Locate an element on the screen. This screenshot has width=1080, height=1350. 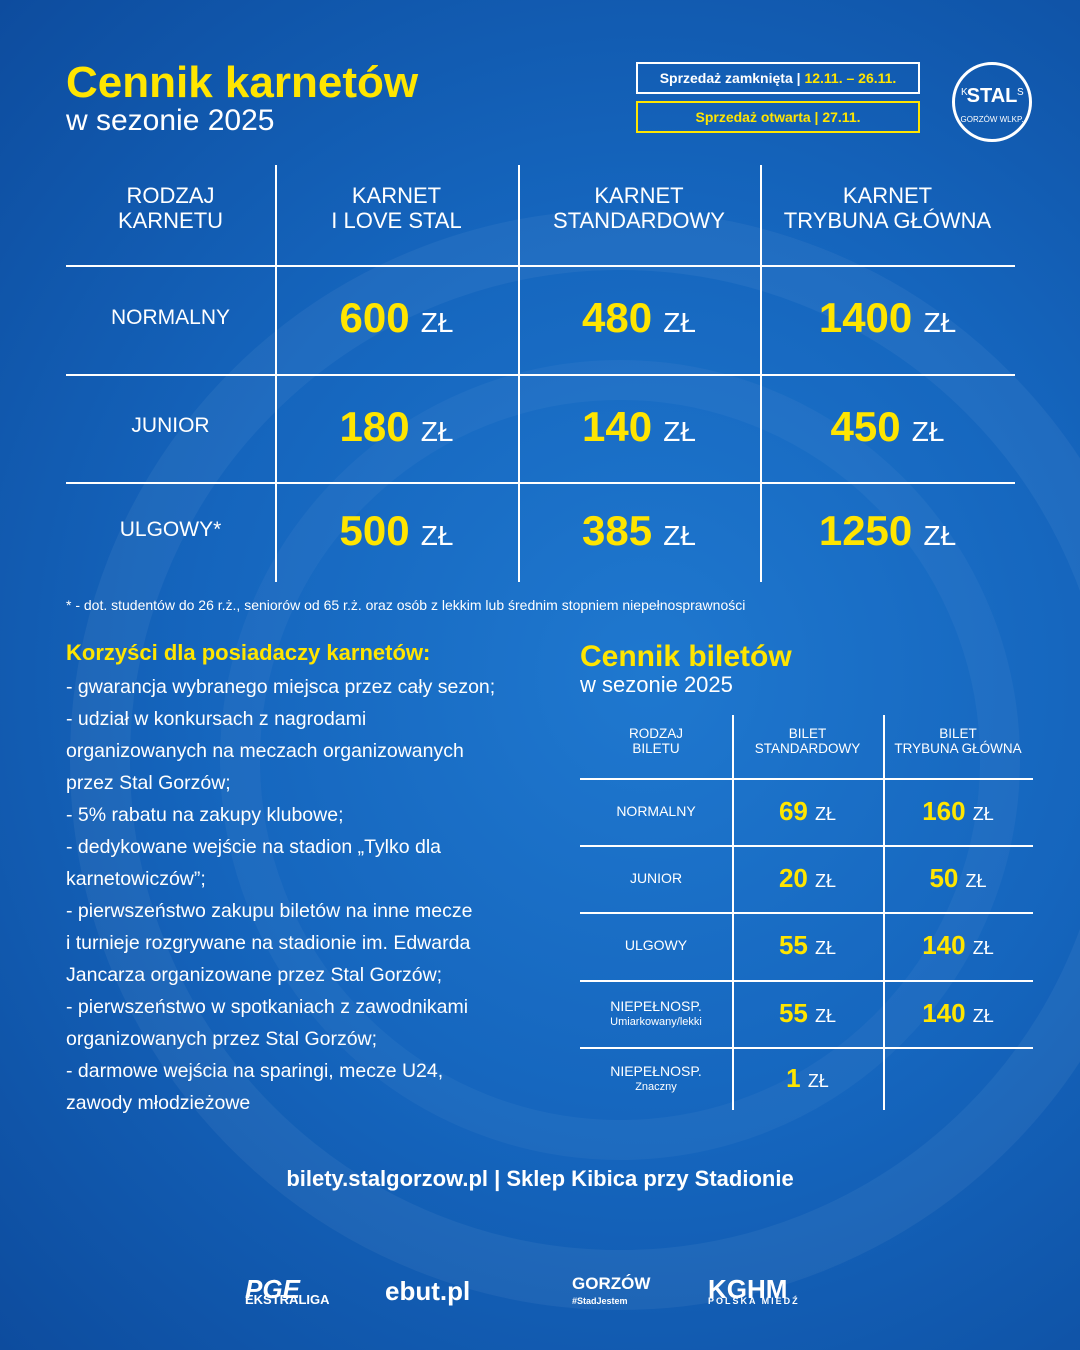
price: 1250 ZŁ is located at coordinates (888, 531).